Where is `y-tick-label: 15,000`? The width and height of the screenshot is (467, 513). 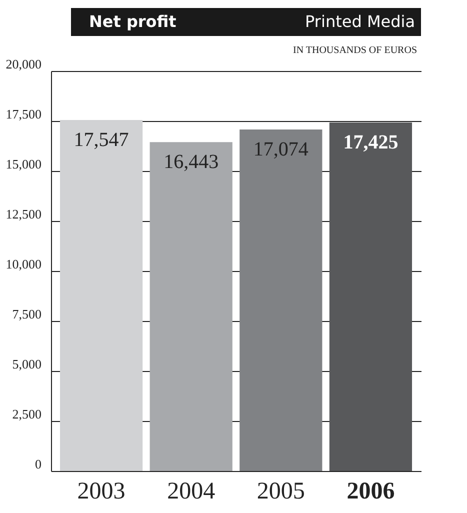 y-tick-label: 15,000 is located at coordinates (24, 164).